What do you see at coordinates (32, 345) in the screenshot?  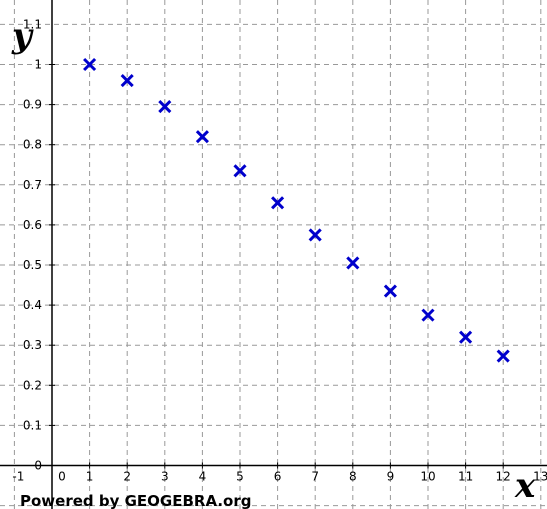 I see `y-tick-label: 0.3` at bounding box center [32, 345].